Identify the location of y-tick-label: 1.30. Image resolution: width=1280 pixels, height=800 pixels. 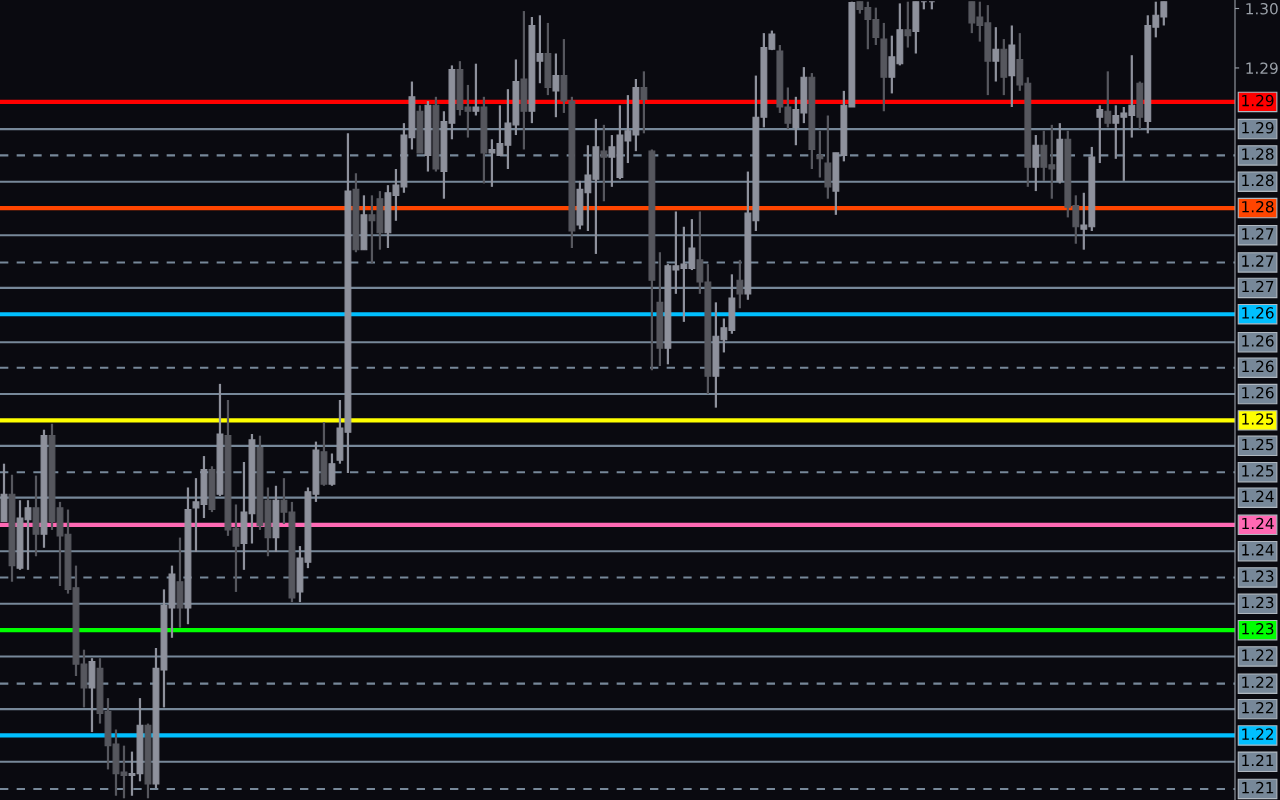
(1262, 8).